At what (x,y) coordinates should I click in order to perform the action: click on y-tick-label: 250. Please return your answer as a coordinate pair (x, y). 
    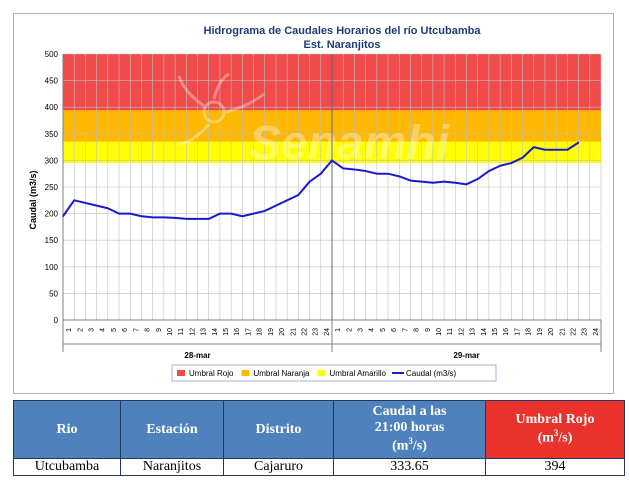
    Looking at the image, I should click on (52, 187).